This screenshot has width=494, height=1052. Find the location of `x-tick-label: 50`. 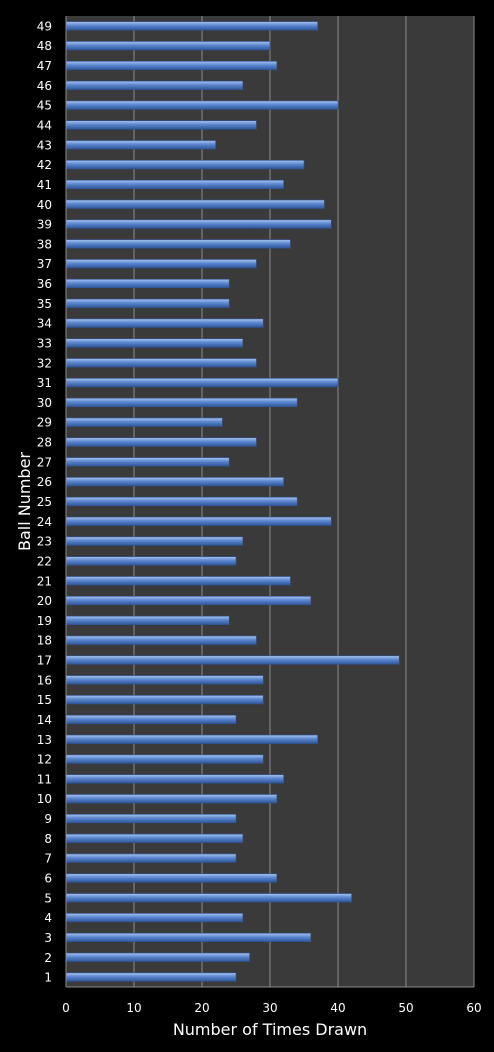

x-tick-label: 50 is located at coordinates (405, 1008).